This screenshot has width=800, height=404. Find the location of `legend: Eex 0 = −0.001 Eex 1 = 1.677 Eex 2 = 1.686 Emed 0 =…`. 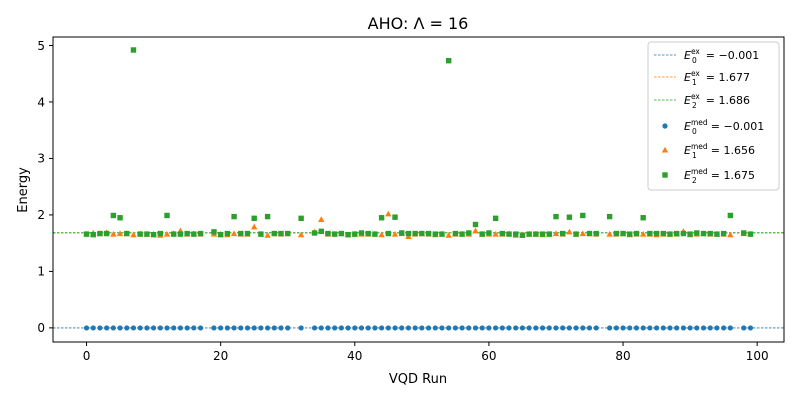

legend: Eex 0 = −0.001 Eex 1 = 1.677 Eex 2 = 1.686 Emed 0 =… is located at coordinates (713, 116).